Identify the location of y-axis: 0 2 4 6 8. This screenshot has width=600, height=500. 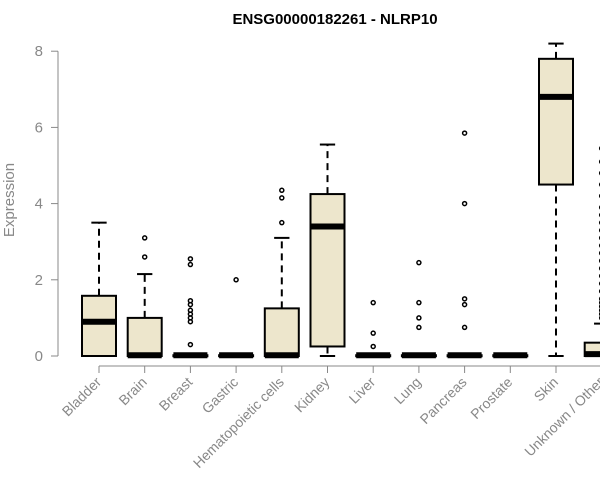
(47, 204).